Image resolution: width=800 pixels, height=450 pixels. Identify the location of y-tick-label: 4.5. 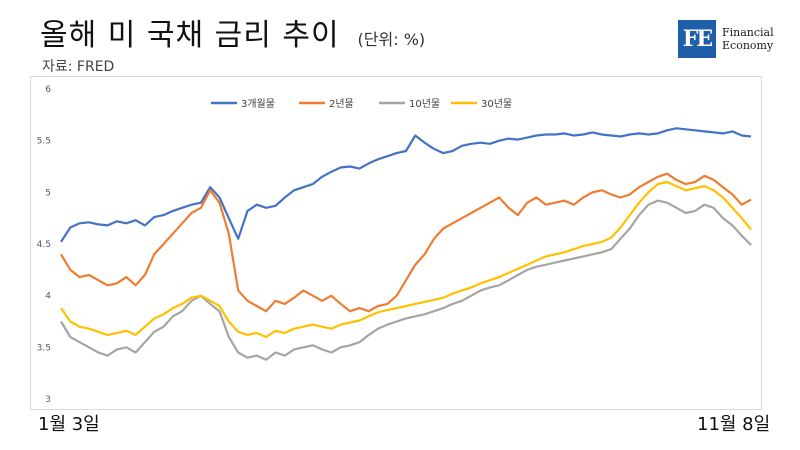
(44, 245).